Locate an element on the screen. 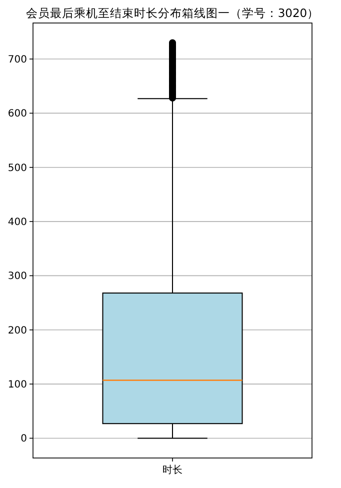 This screenshot has height=488, width=341. y-tick-label: 200 is located at coordinates (17, 330).